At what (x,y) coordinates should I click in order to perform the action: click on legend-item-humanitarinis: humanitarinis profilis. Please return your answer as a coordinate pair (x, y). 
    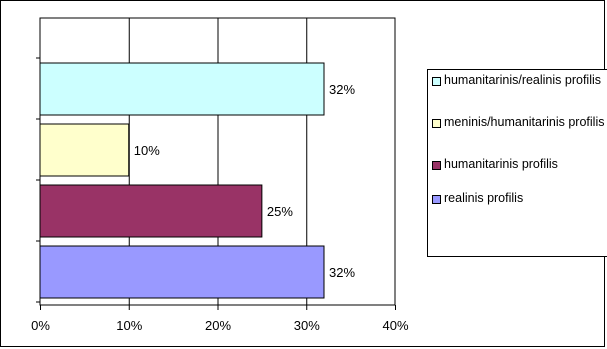
    Looking at the image, I should click on (519, 164).